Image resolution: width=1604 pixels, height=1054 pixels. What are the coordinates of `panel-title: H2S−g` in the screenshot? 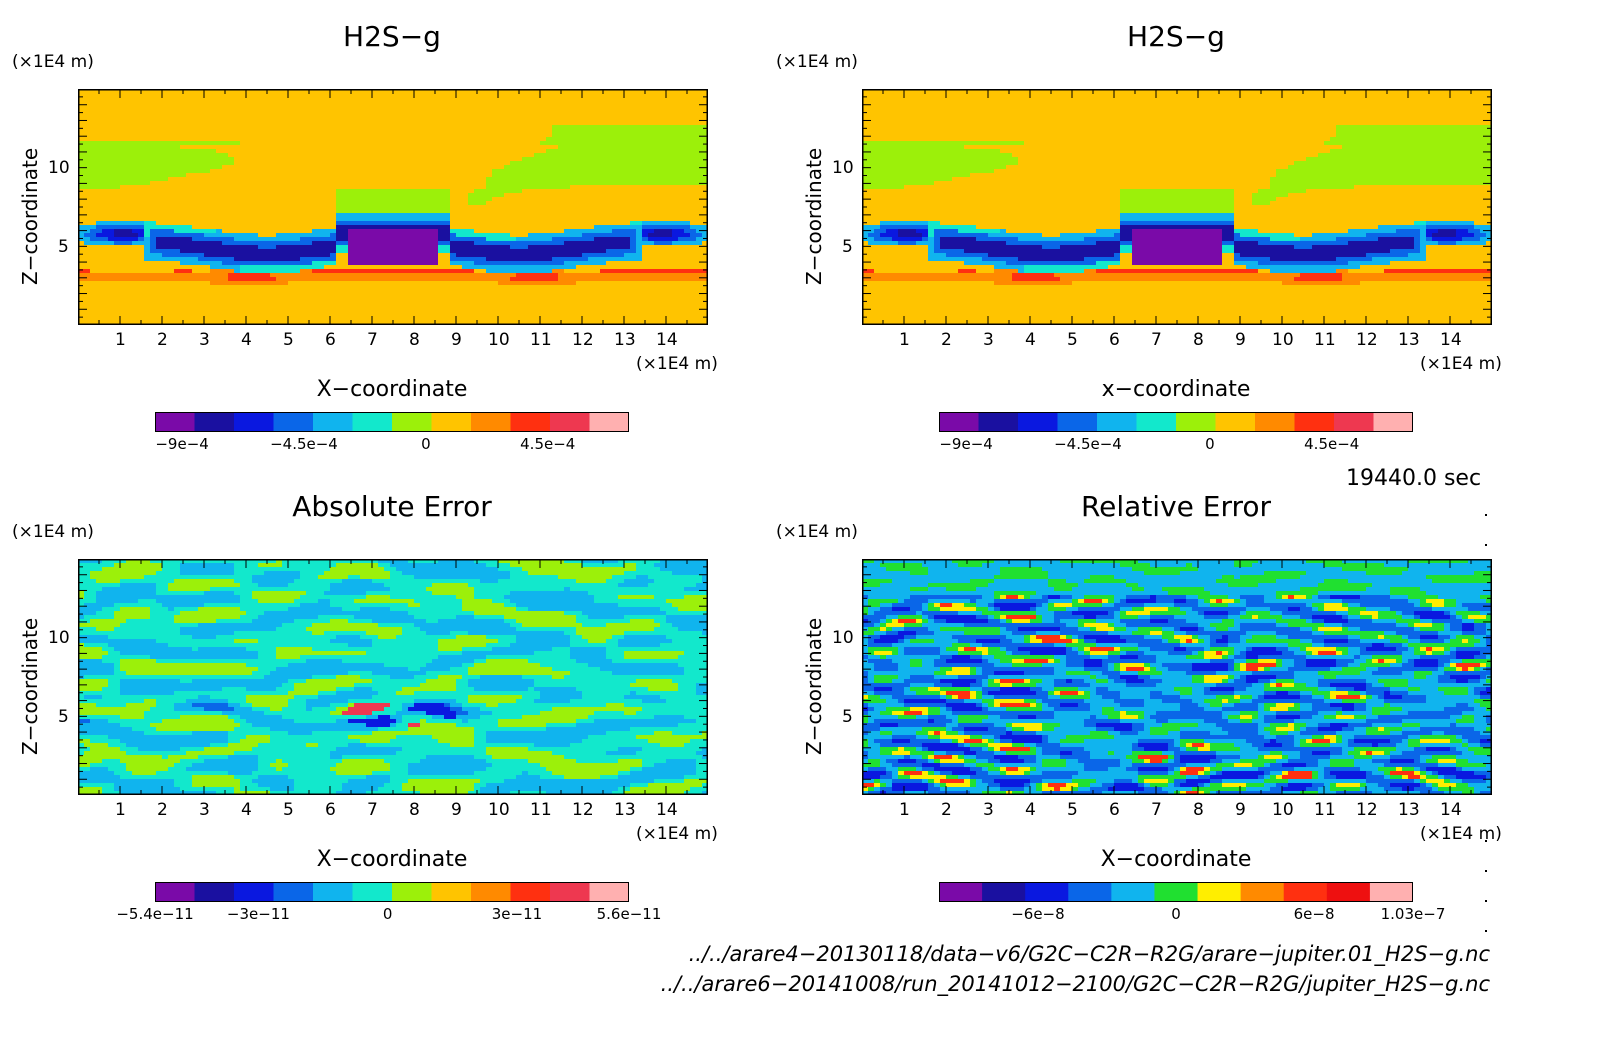 It's located at (1176, 36).